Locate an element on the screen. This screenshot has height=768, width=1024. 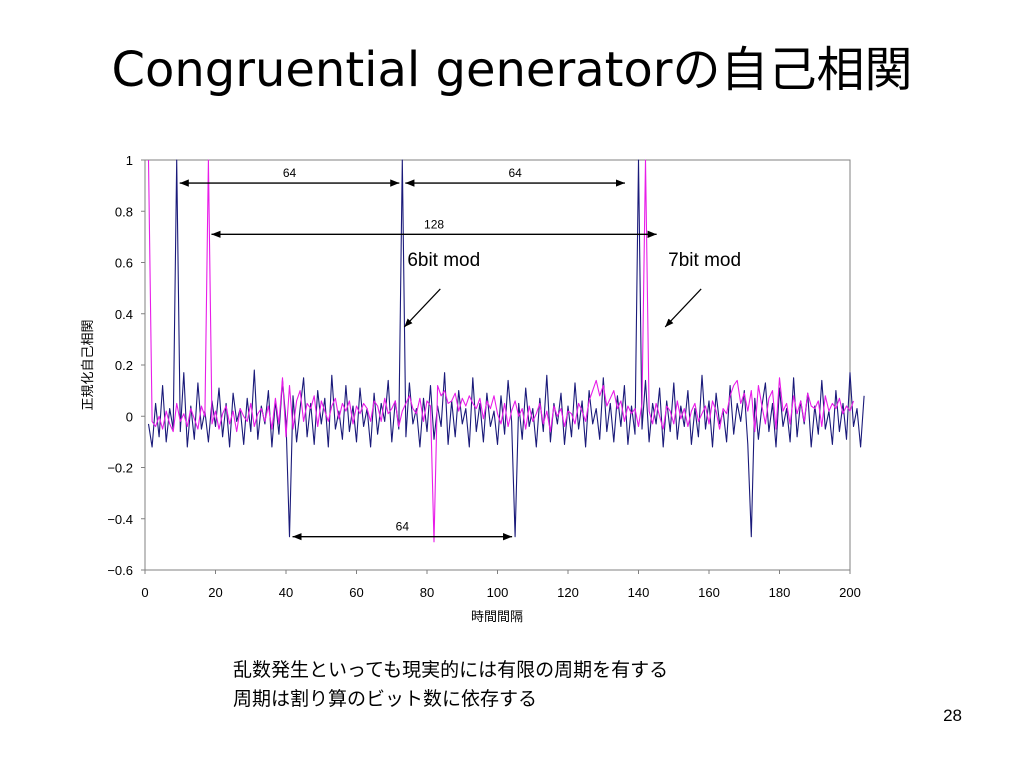
y-tick-label: −0.2 is located at coordinates (120, 468).